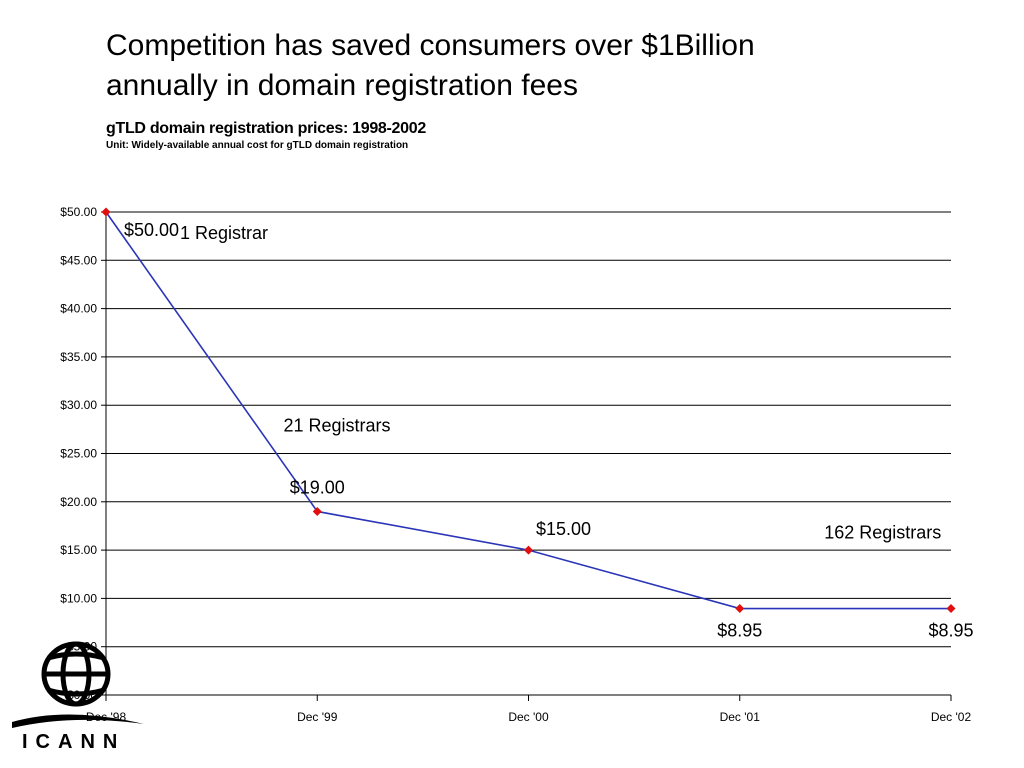 This screenshot has width=1024, height=768. Describe the element at coordinates (336, 425) in the screenshot. I see `registrar-annotation: 21 Registrars` at that location.